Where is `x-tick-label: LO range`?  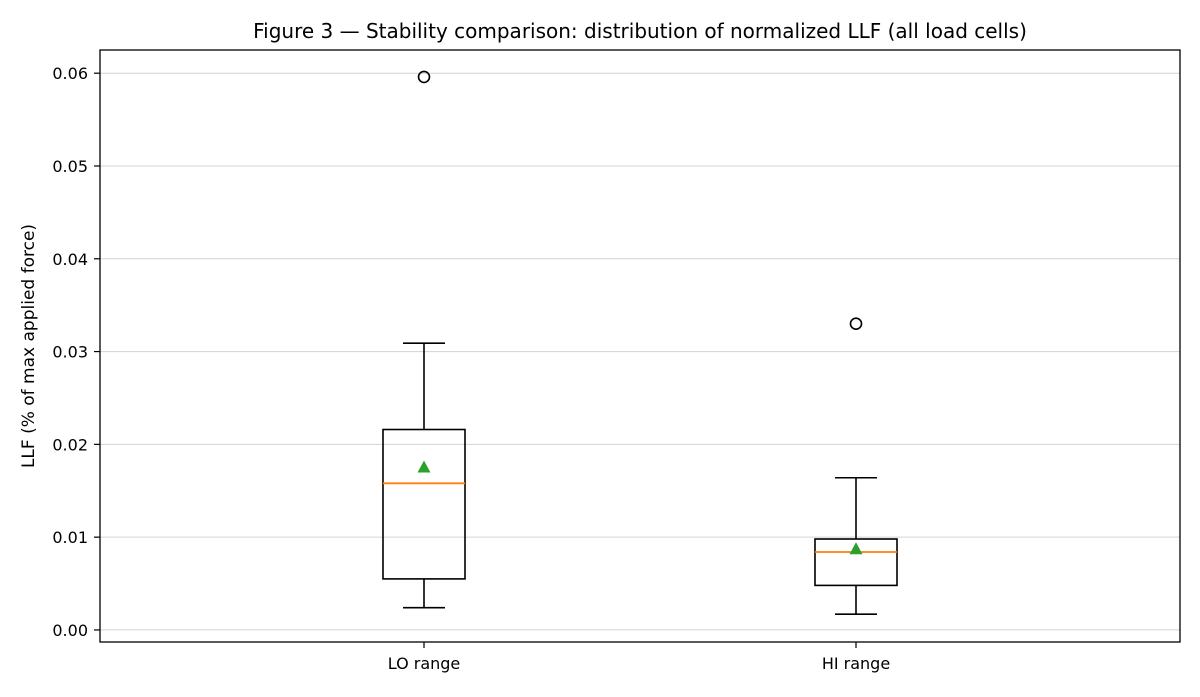
x-tick-label: LO range is located at coordinates (424, 663).